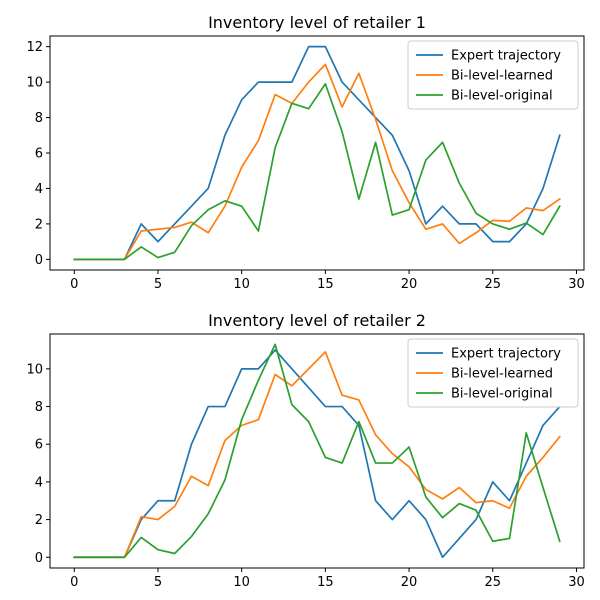 The height and width of the screenshot is (600, 600). Describe the element at coordinates (317, 22) in the screenshot. I see `chart-title: Inventory level of retailer 1` at that location.